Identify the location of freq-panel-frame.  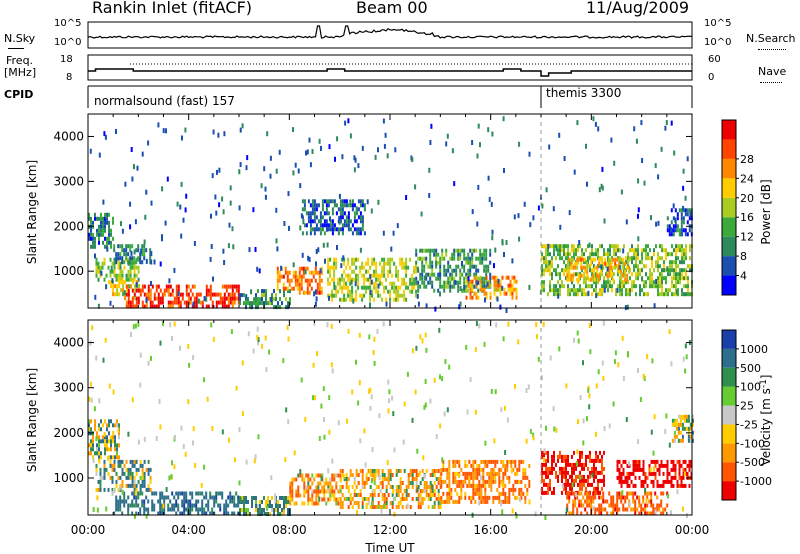
(390, 67).